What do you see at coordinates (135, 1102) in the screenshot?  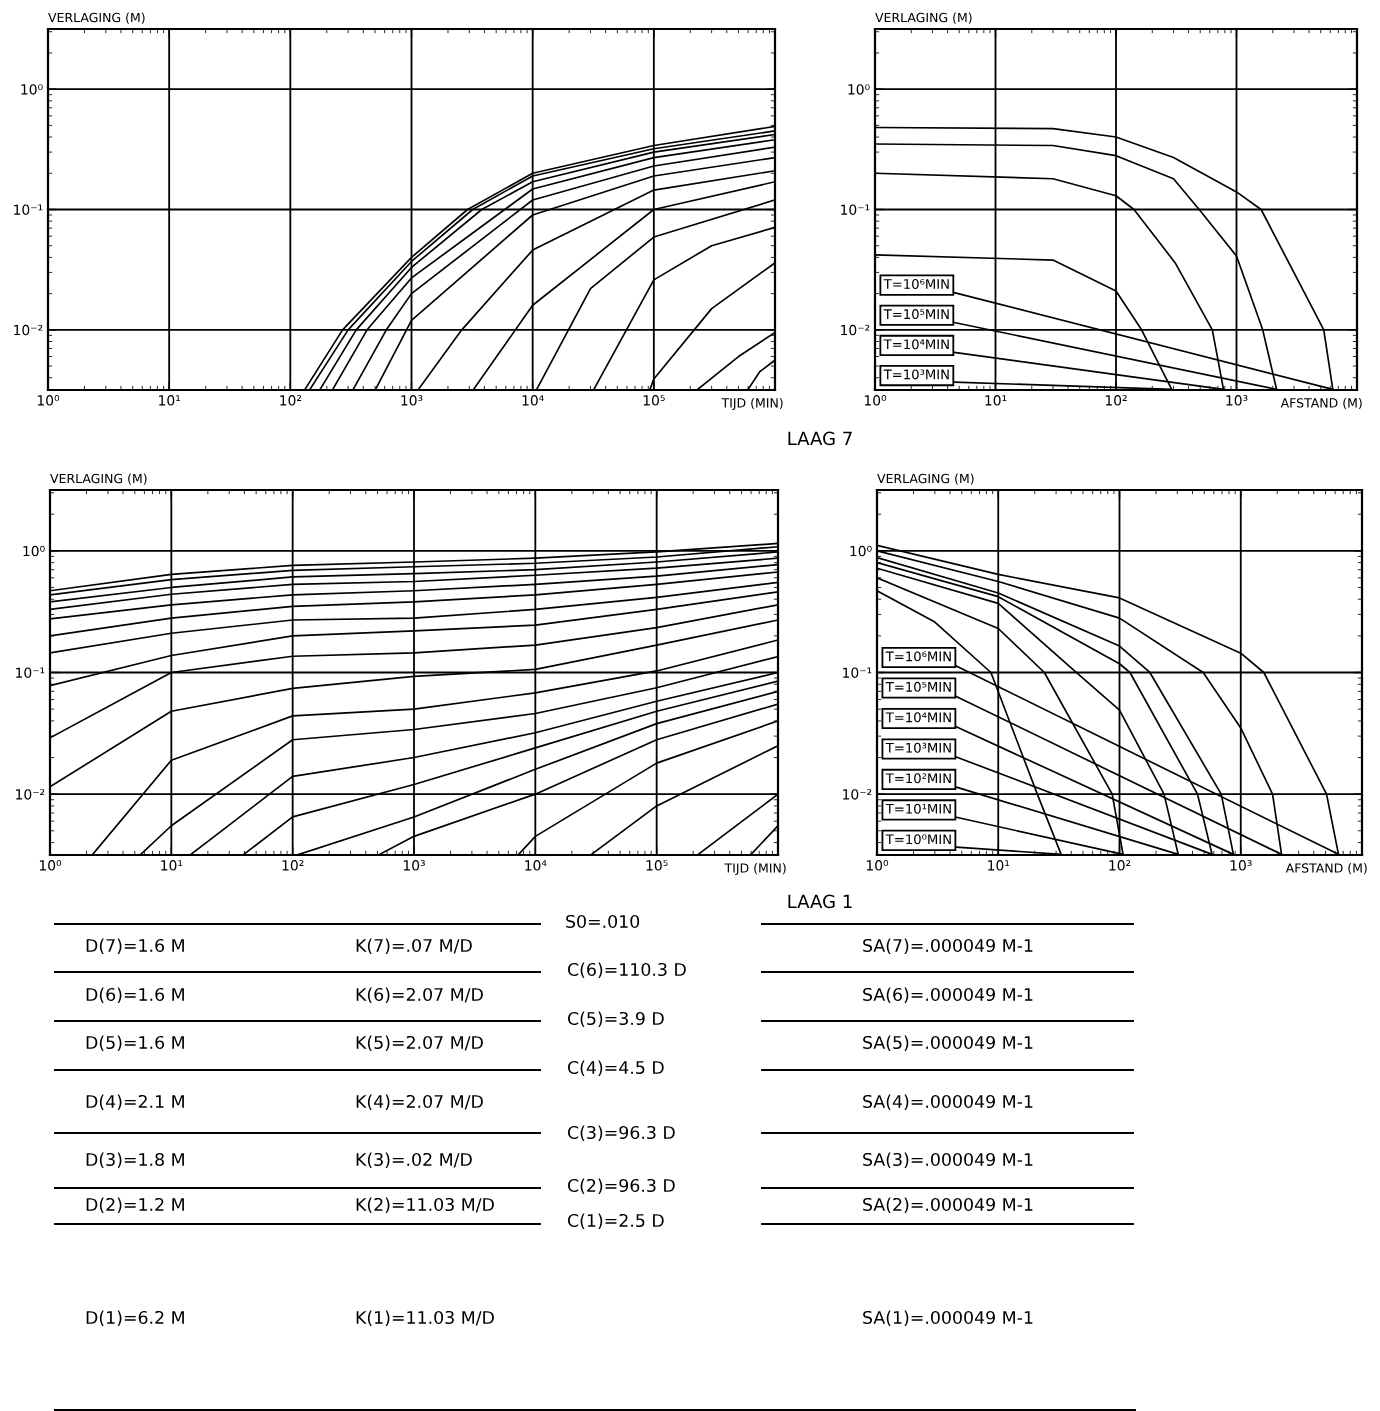 I see `text: D(4)=2.1 M` at bounding box center [135, 1102].